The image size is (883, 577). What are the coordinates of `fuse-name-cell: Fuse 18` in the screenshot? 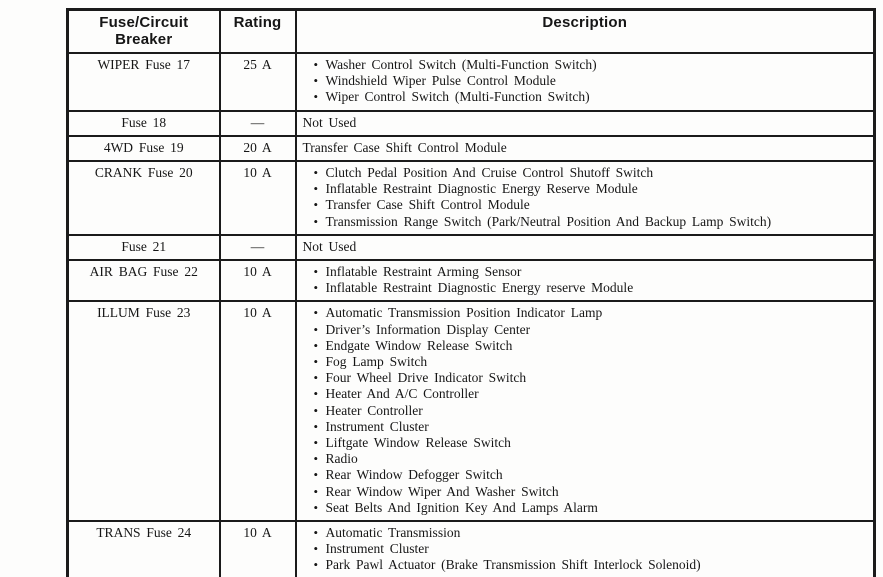 It's located at (143, 123).